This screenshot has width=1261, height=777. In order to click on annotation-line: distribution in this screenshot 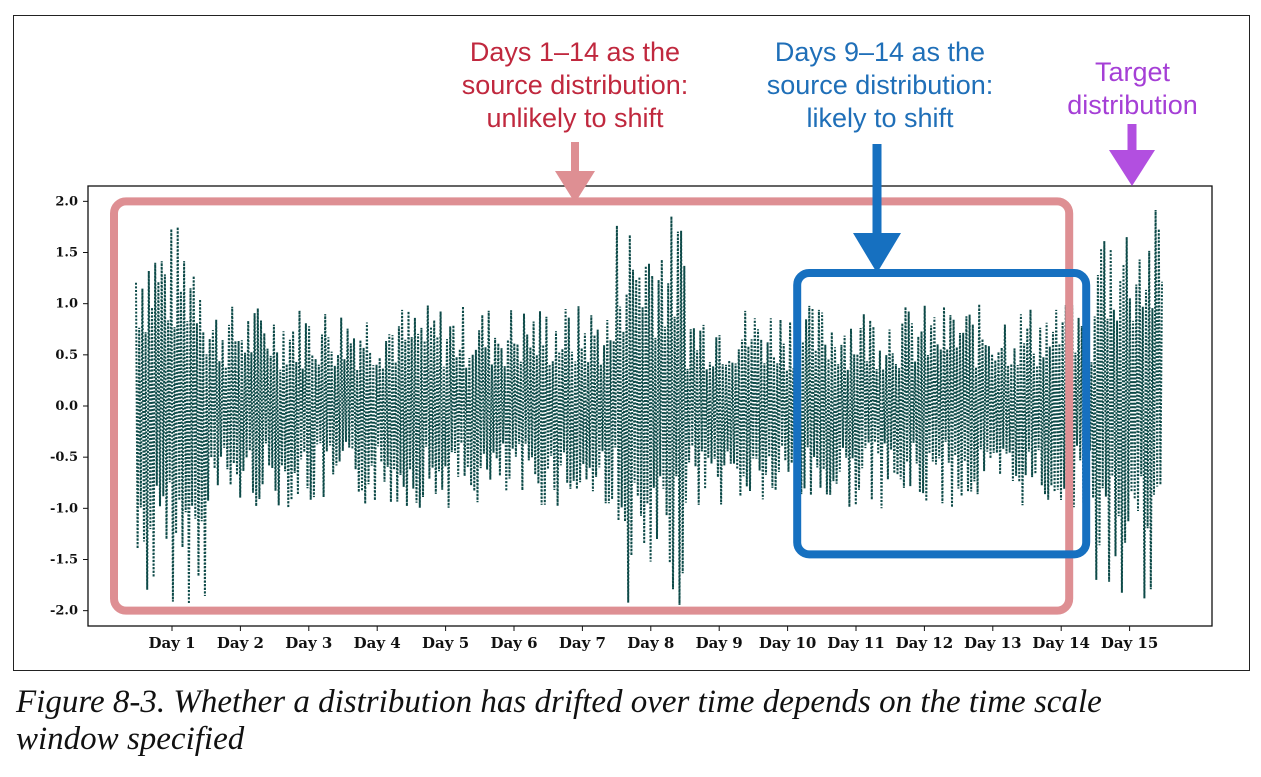, I will do `click(1132, 105)`.